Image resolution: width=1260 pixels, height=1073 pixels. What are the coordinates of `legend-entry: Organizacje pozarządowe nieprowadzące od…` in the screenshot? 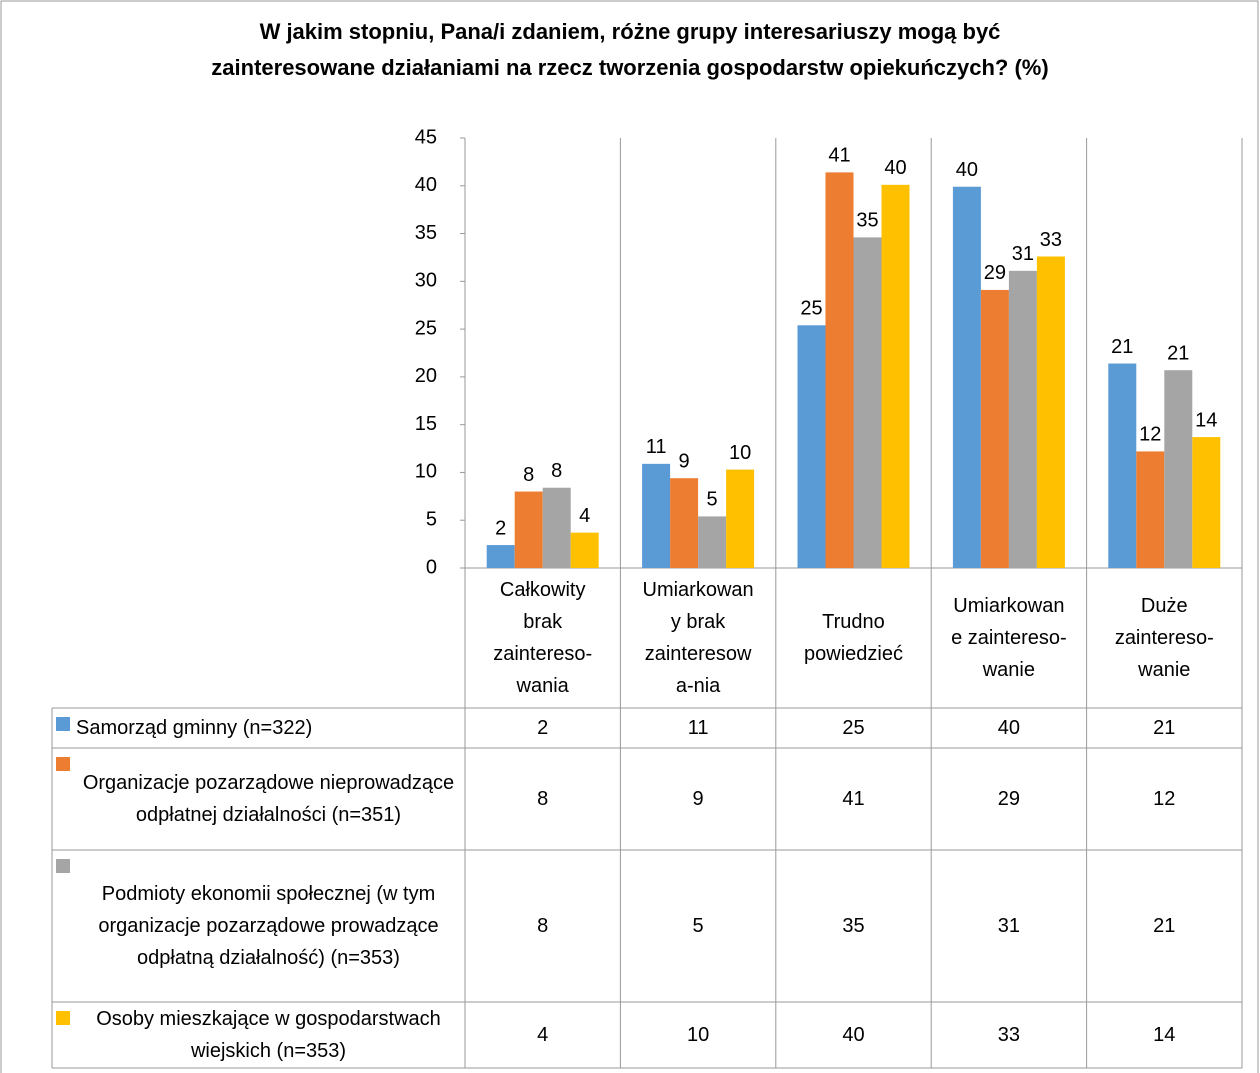 It's located at (258, 799).